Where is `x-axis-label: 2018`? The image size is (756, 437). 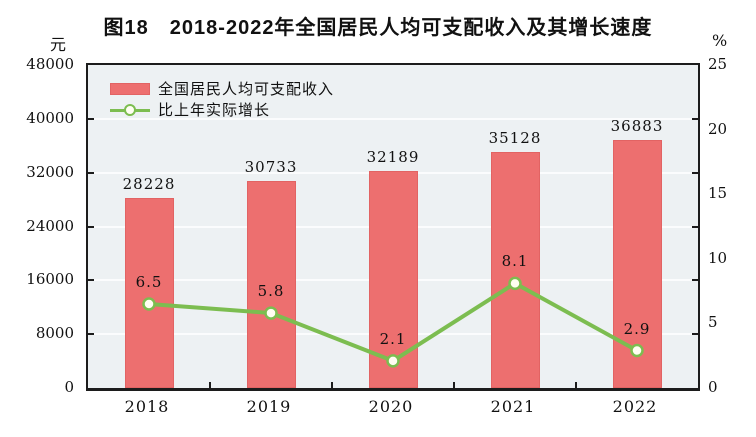 x-axis-label: 2018 is located at coordinates (147, 406).